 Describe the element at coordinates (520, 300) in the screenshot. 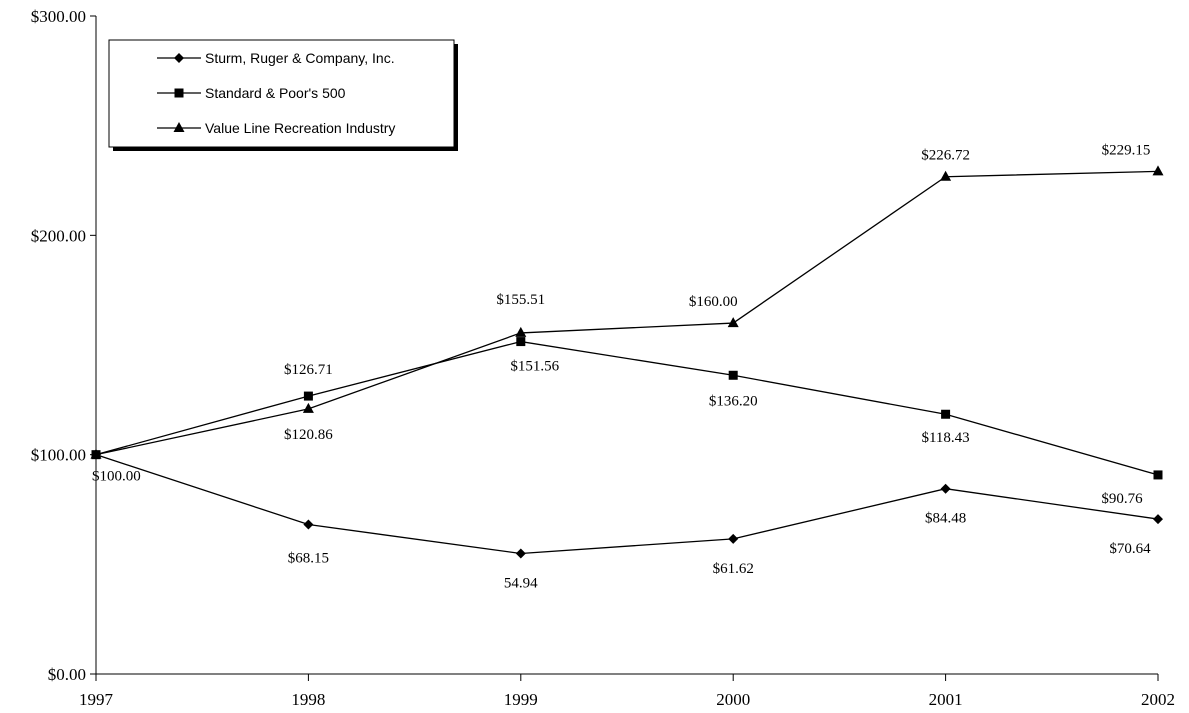

I see `data-label: $155.51` at that location.